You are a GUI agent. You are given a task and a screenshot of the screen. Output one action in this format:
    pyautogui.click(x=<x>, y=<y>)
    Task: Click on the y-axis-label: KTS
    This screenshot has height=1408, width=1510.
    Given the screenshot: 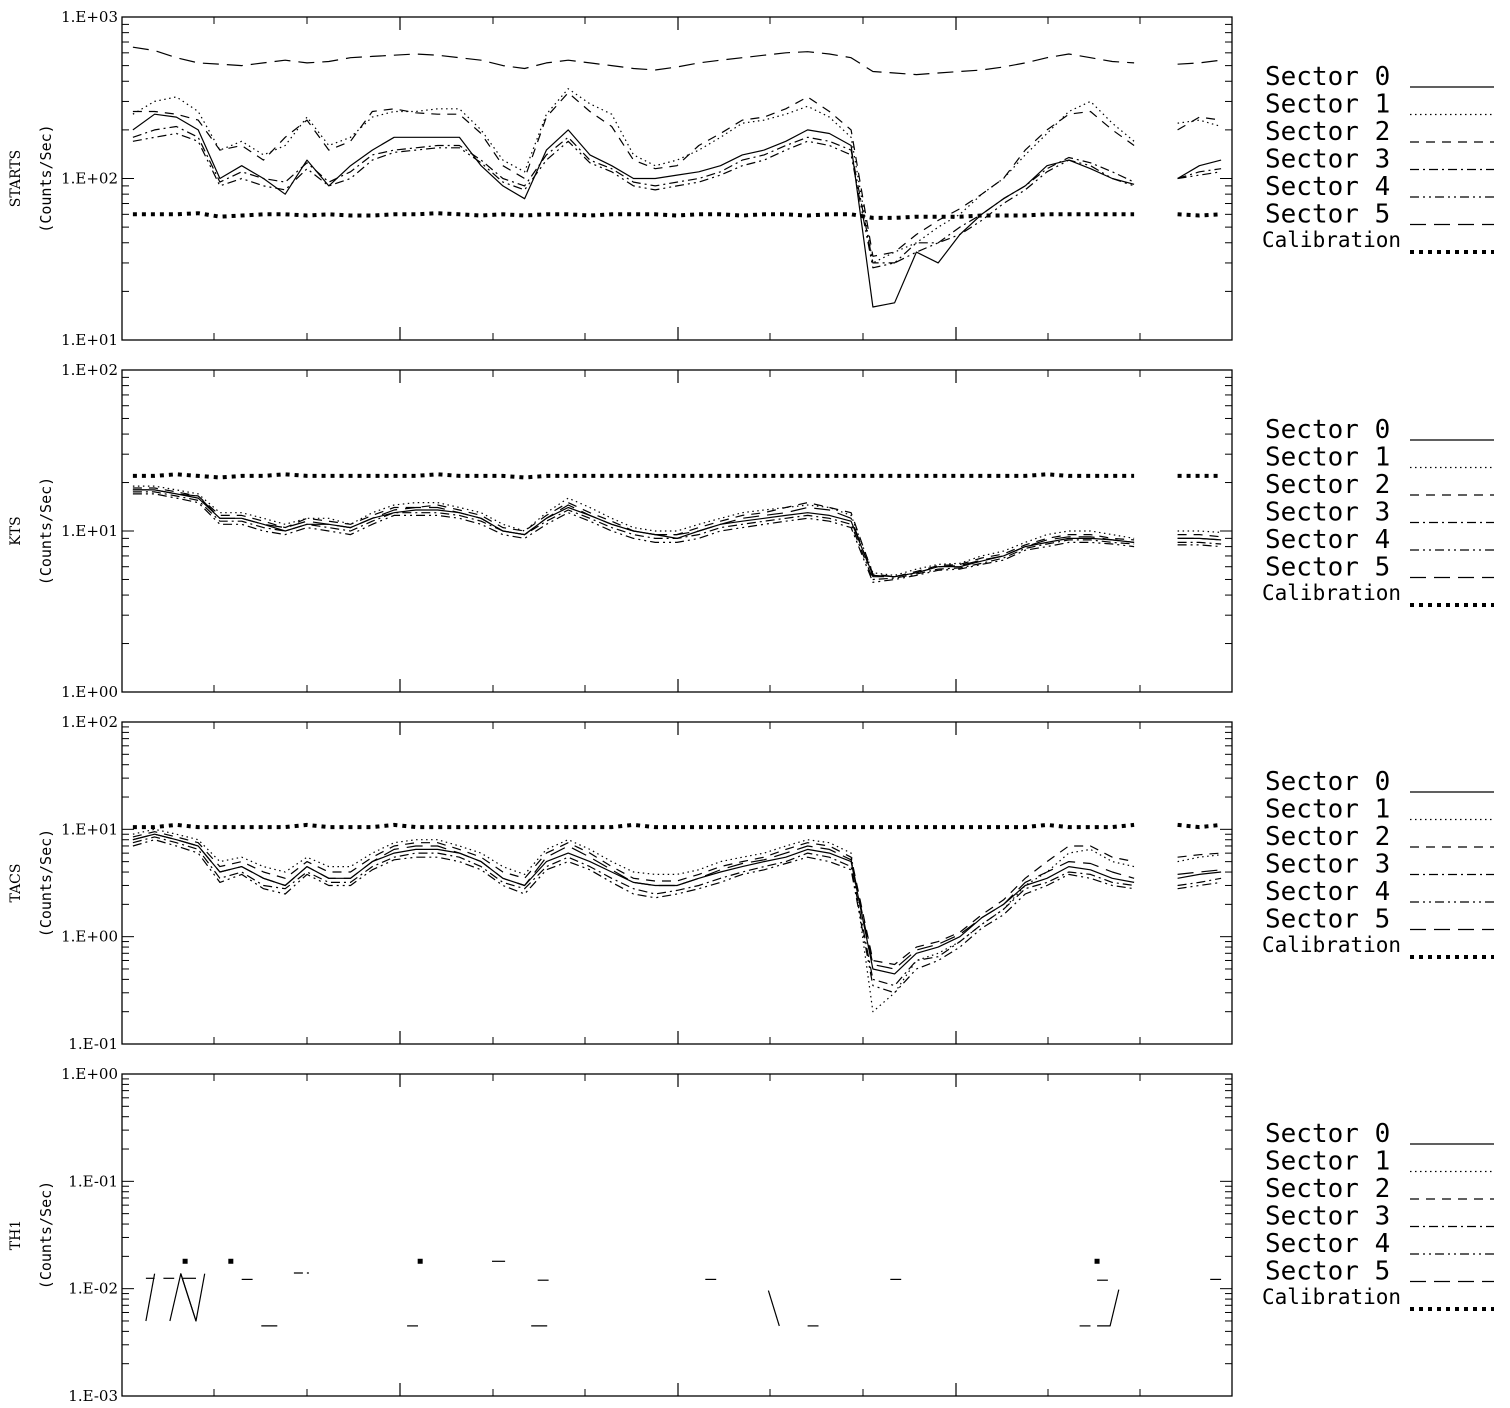 What is the action you would take?
    pyautogui.click(x=16, y=530)
    